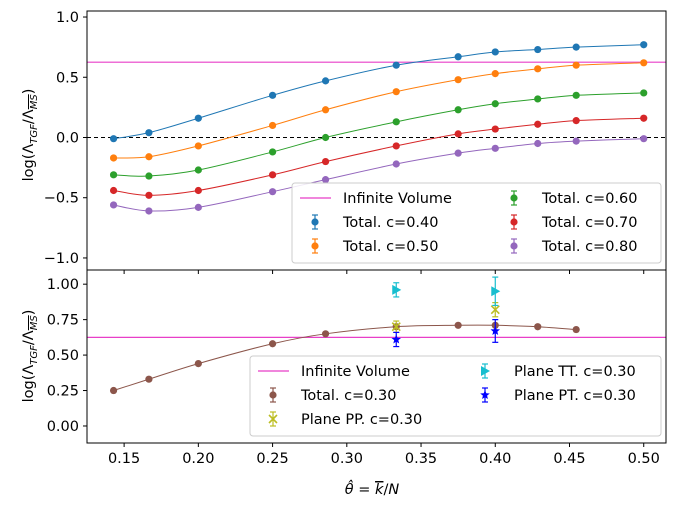 This screenshot has height=510, width=677. Describe the element at coordinates (421, 459) in the screenshot. I see `bottom-x-tick-label: 0.35` at that location.